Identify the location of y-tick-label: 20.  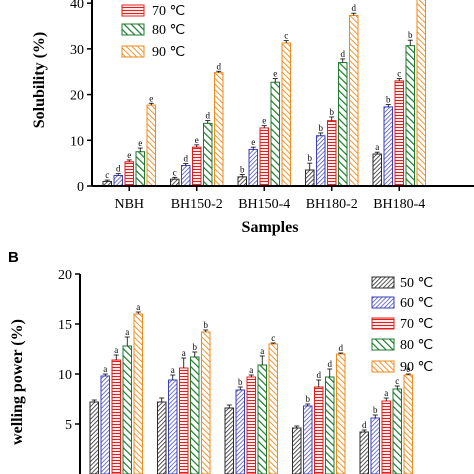
(65, 275).